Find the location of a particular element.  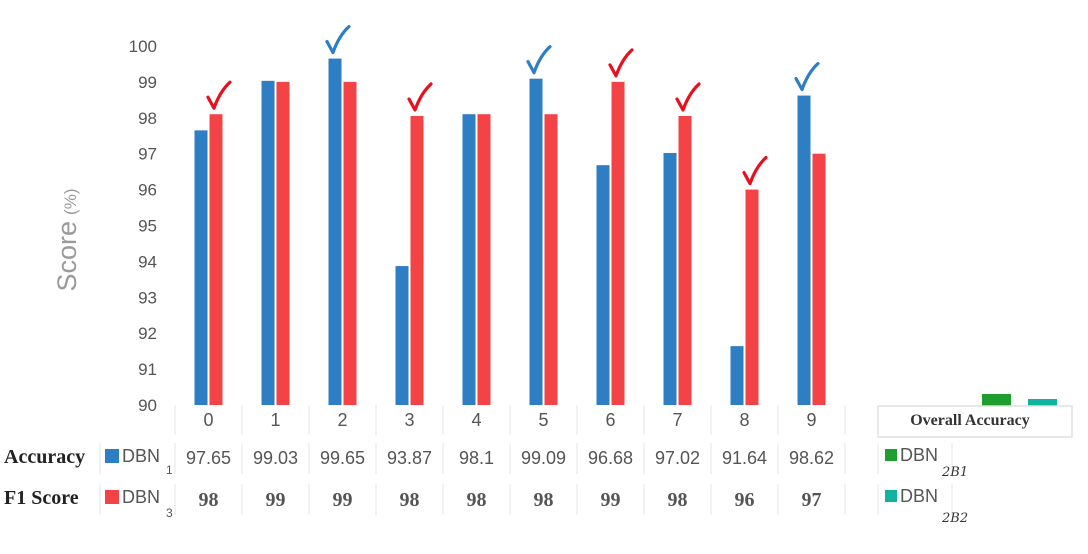

legend-subscript-dbn1: 1 is located at coordinates (169, 470).